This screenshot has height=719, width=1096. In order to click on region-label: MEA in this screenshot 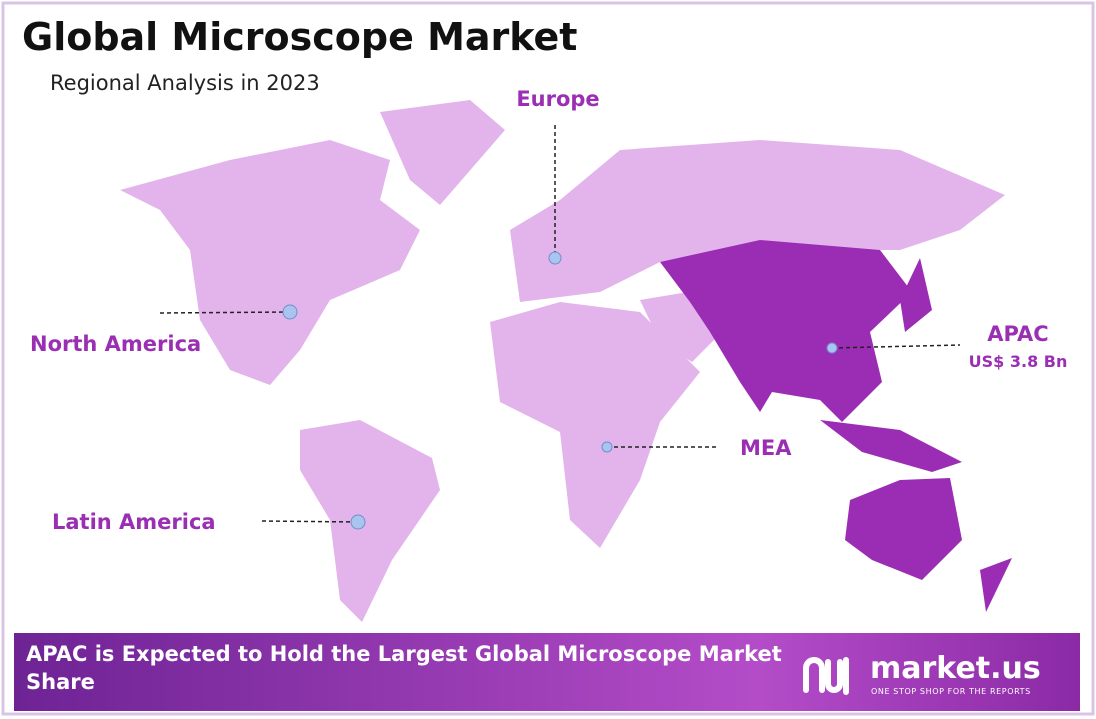, I will do `click(766, 448)`.